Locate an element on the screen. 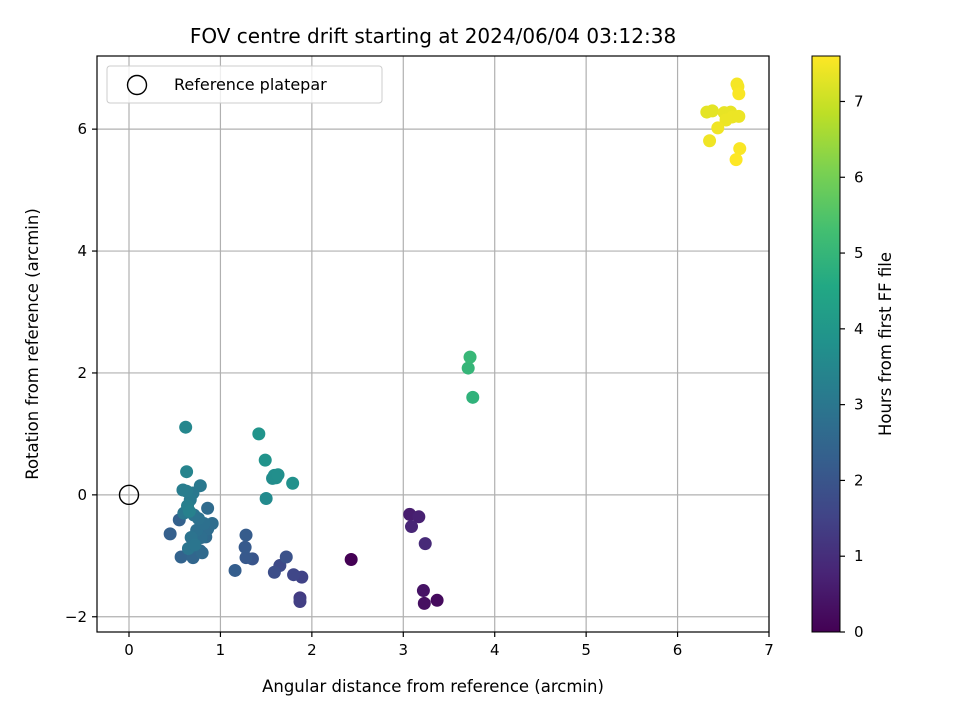 The height and width of the screenshot is (724, 960). legend-box is located at coordinates (244, 84).